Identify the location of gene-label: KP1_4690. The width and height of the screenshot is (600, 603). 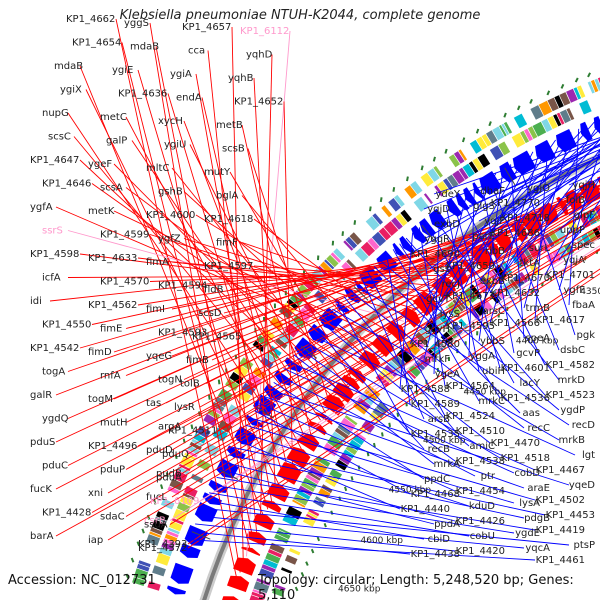
(435, 254).